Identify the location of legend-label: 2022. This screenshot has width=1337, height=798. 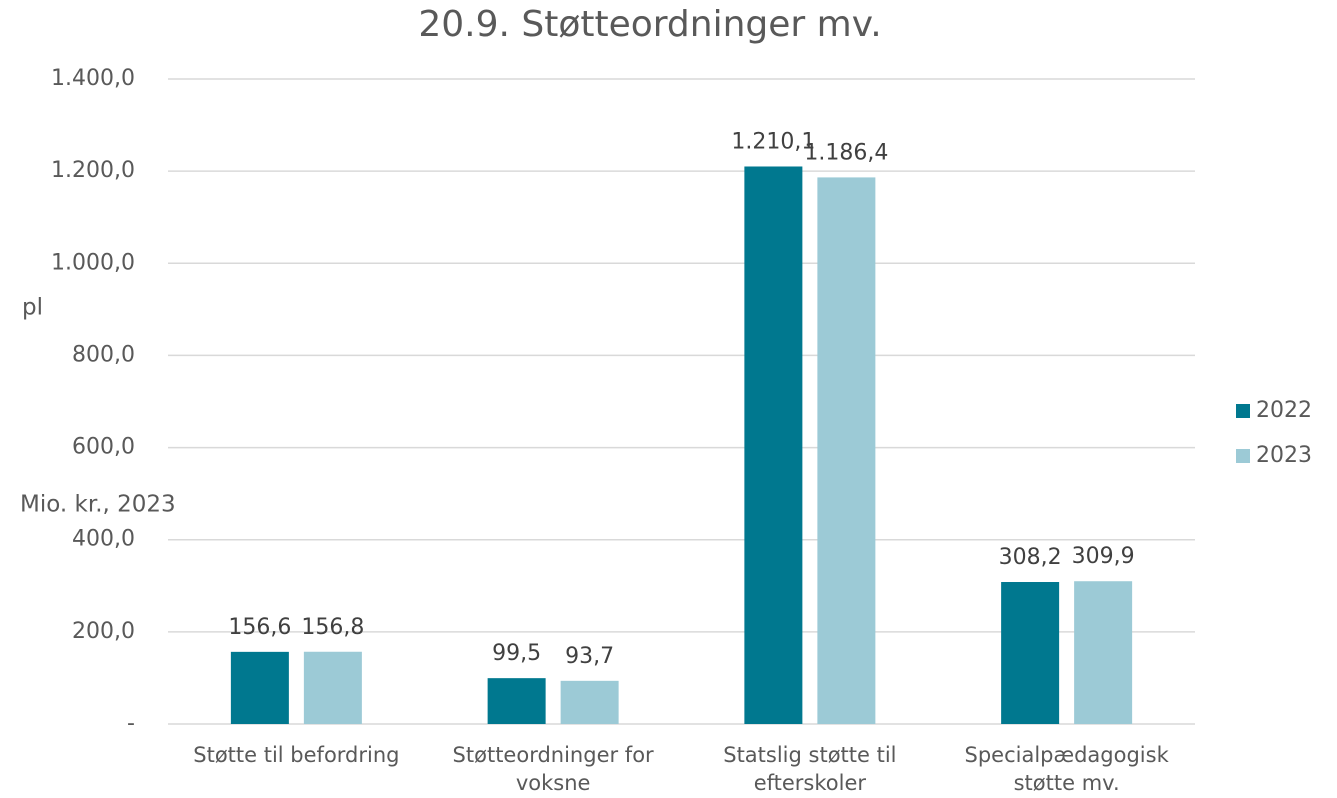
(1284, 410).